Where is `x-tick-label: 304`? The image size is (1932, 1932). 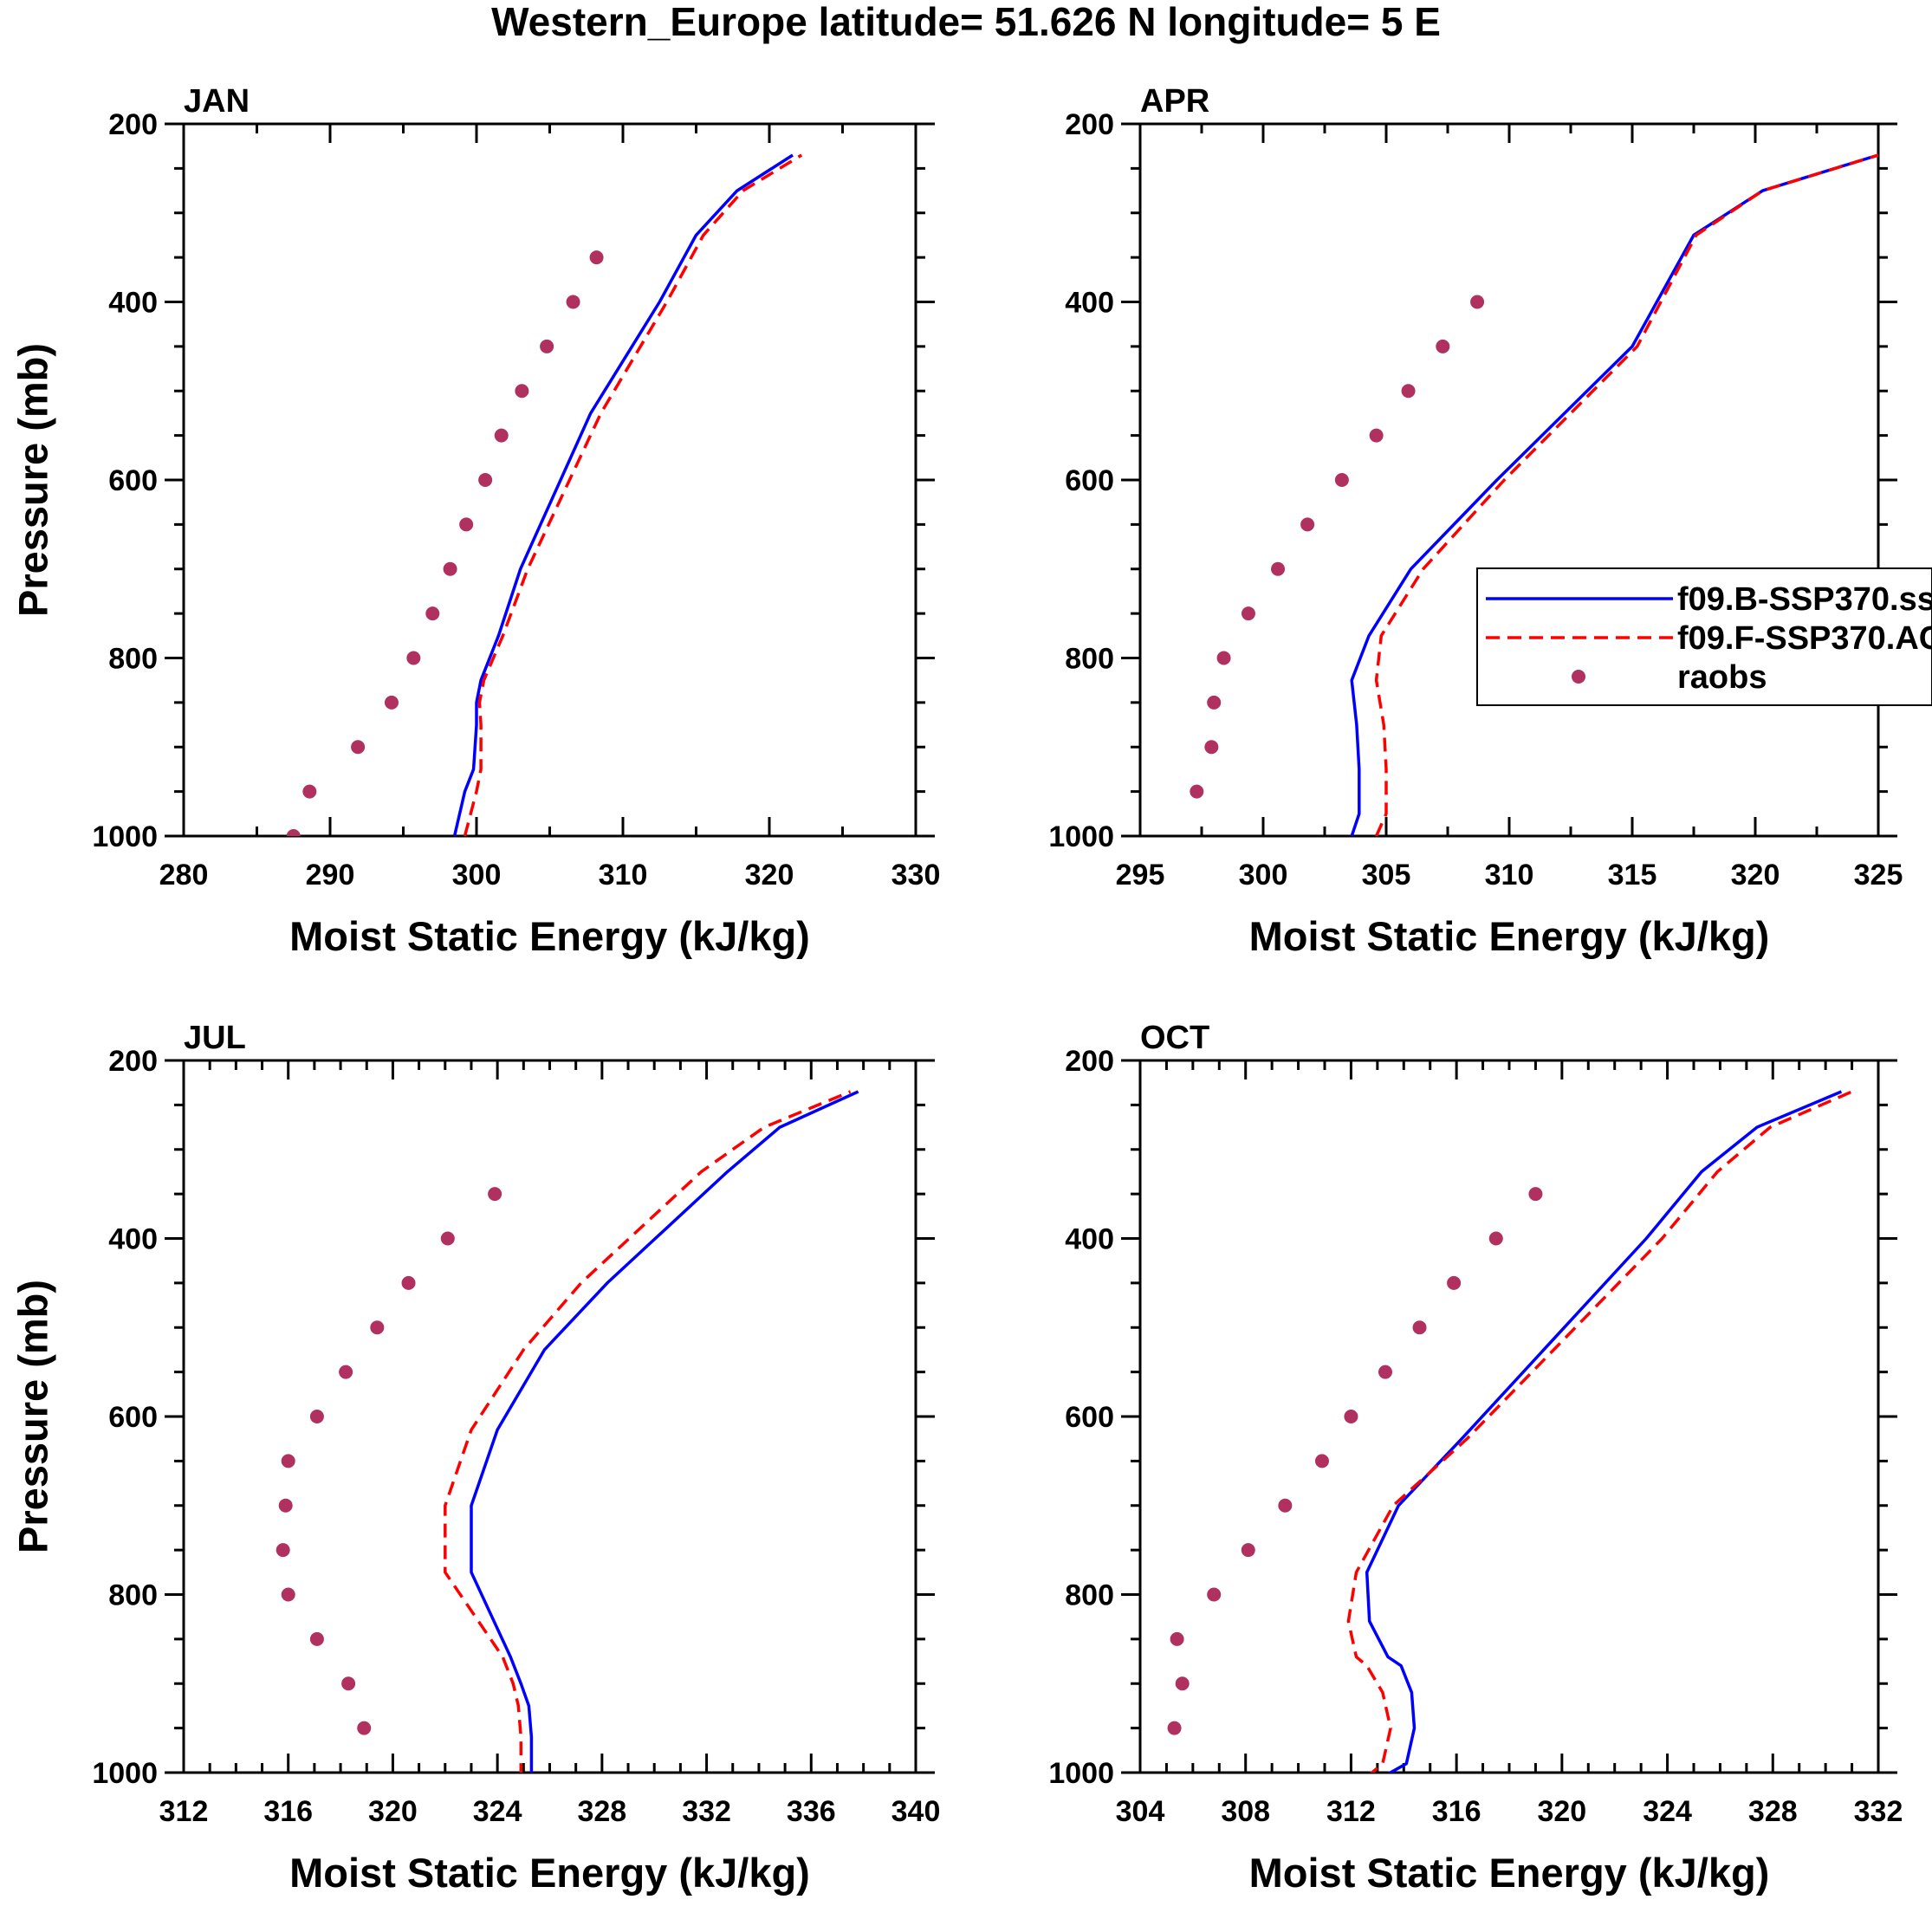
x-tick-label: 304 is located at coordinates (1141, 1812).